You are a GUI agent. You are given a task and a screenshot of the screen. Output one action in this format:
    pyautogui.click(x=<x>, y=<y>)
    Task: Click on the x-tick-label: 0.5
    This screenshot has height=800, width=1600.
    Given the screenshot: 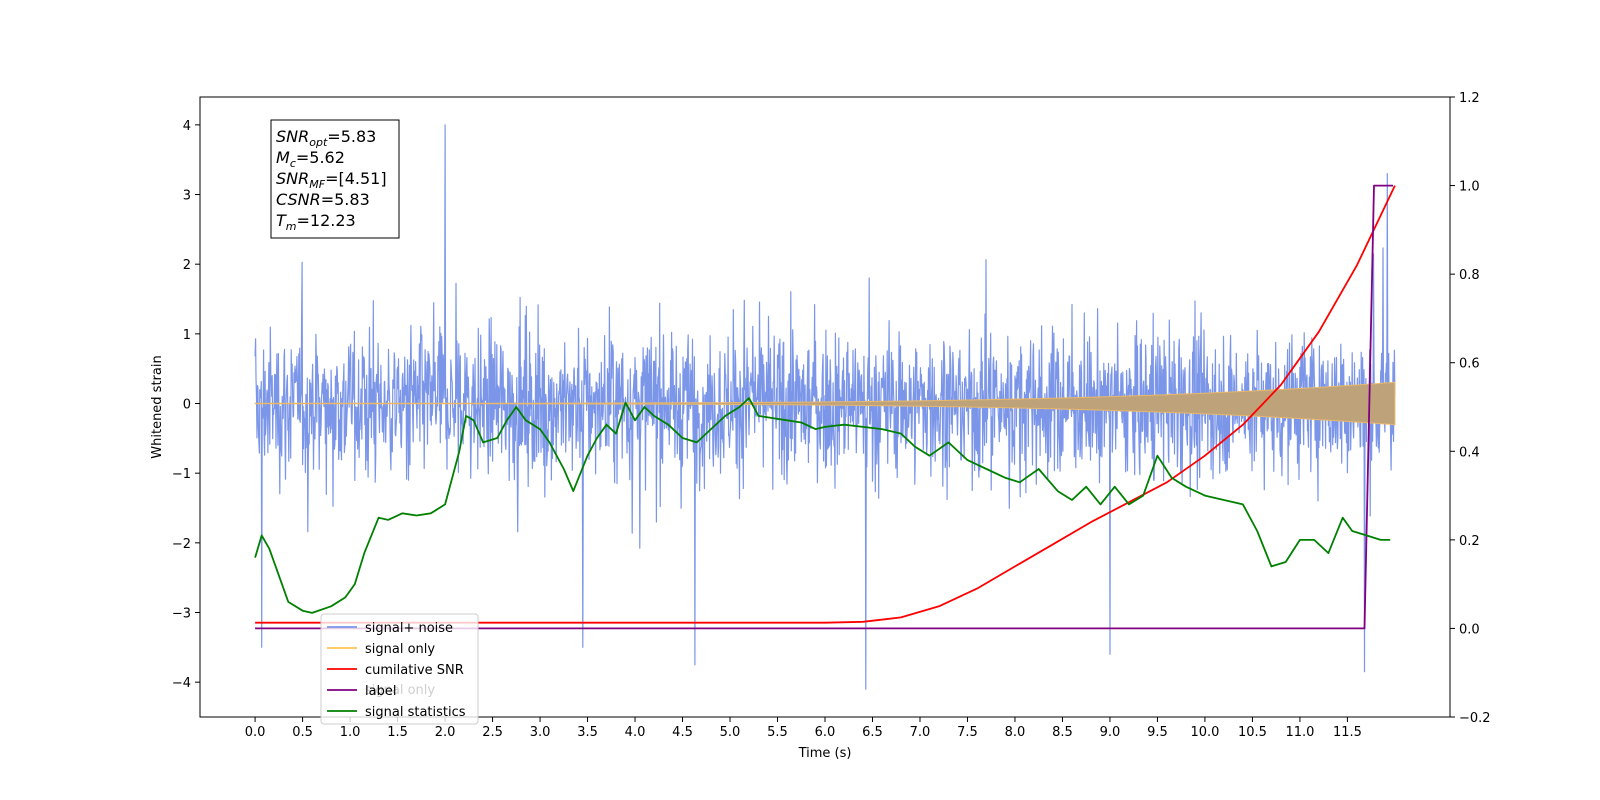 What is the action you would take?
    pyautogui.click(x=302, y=732)
    